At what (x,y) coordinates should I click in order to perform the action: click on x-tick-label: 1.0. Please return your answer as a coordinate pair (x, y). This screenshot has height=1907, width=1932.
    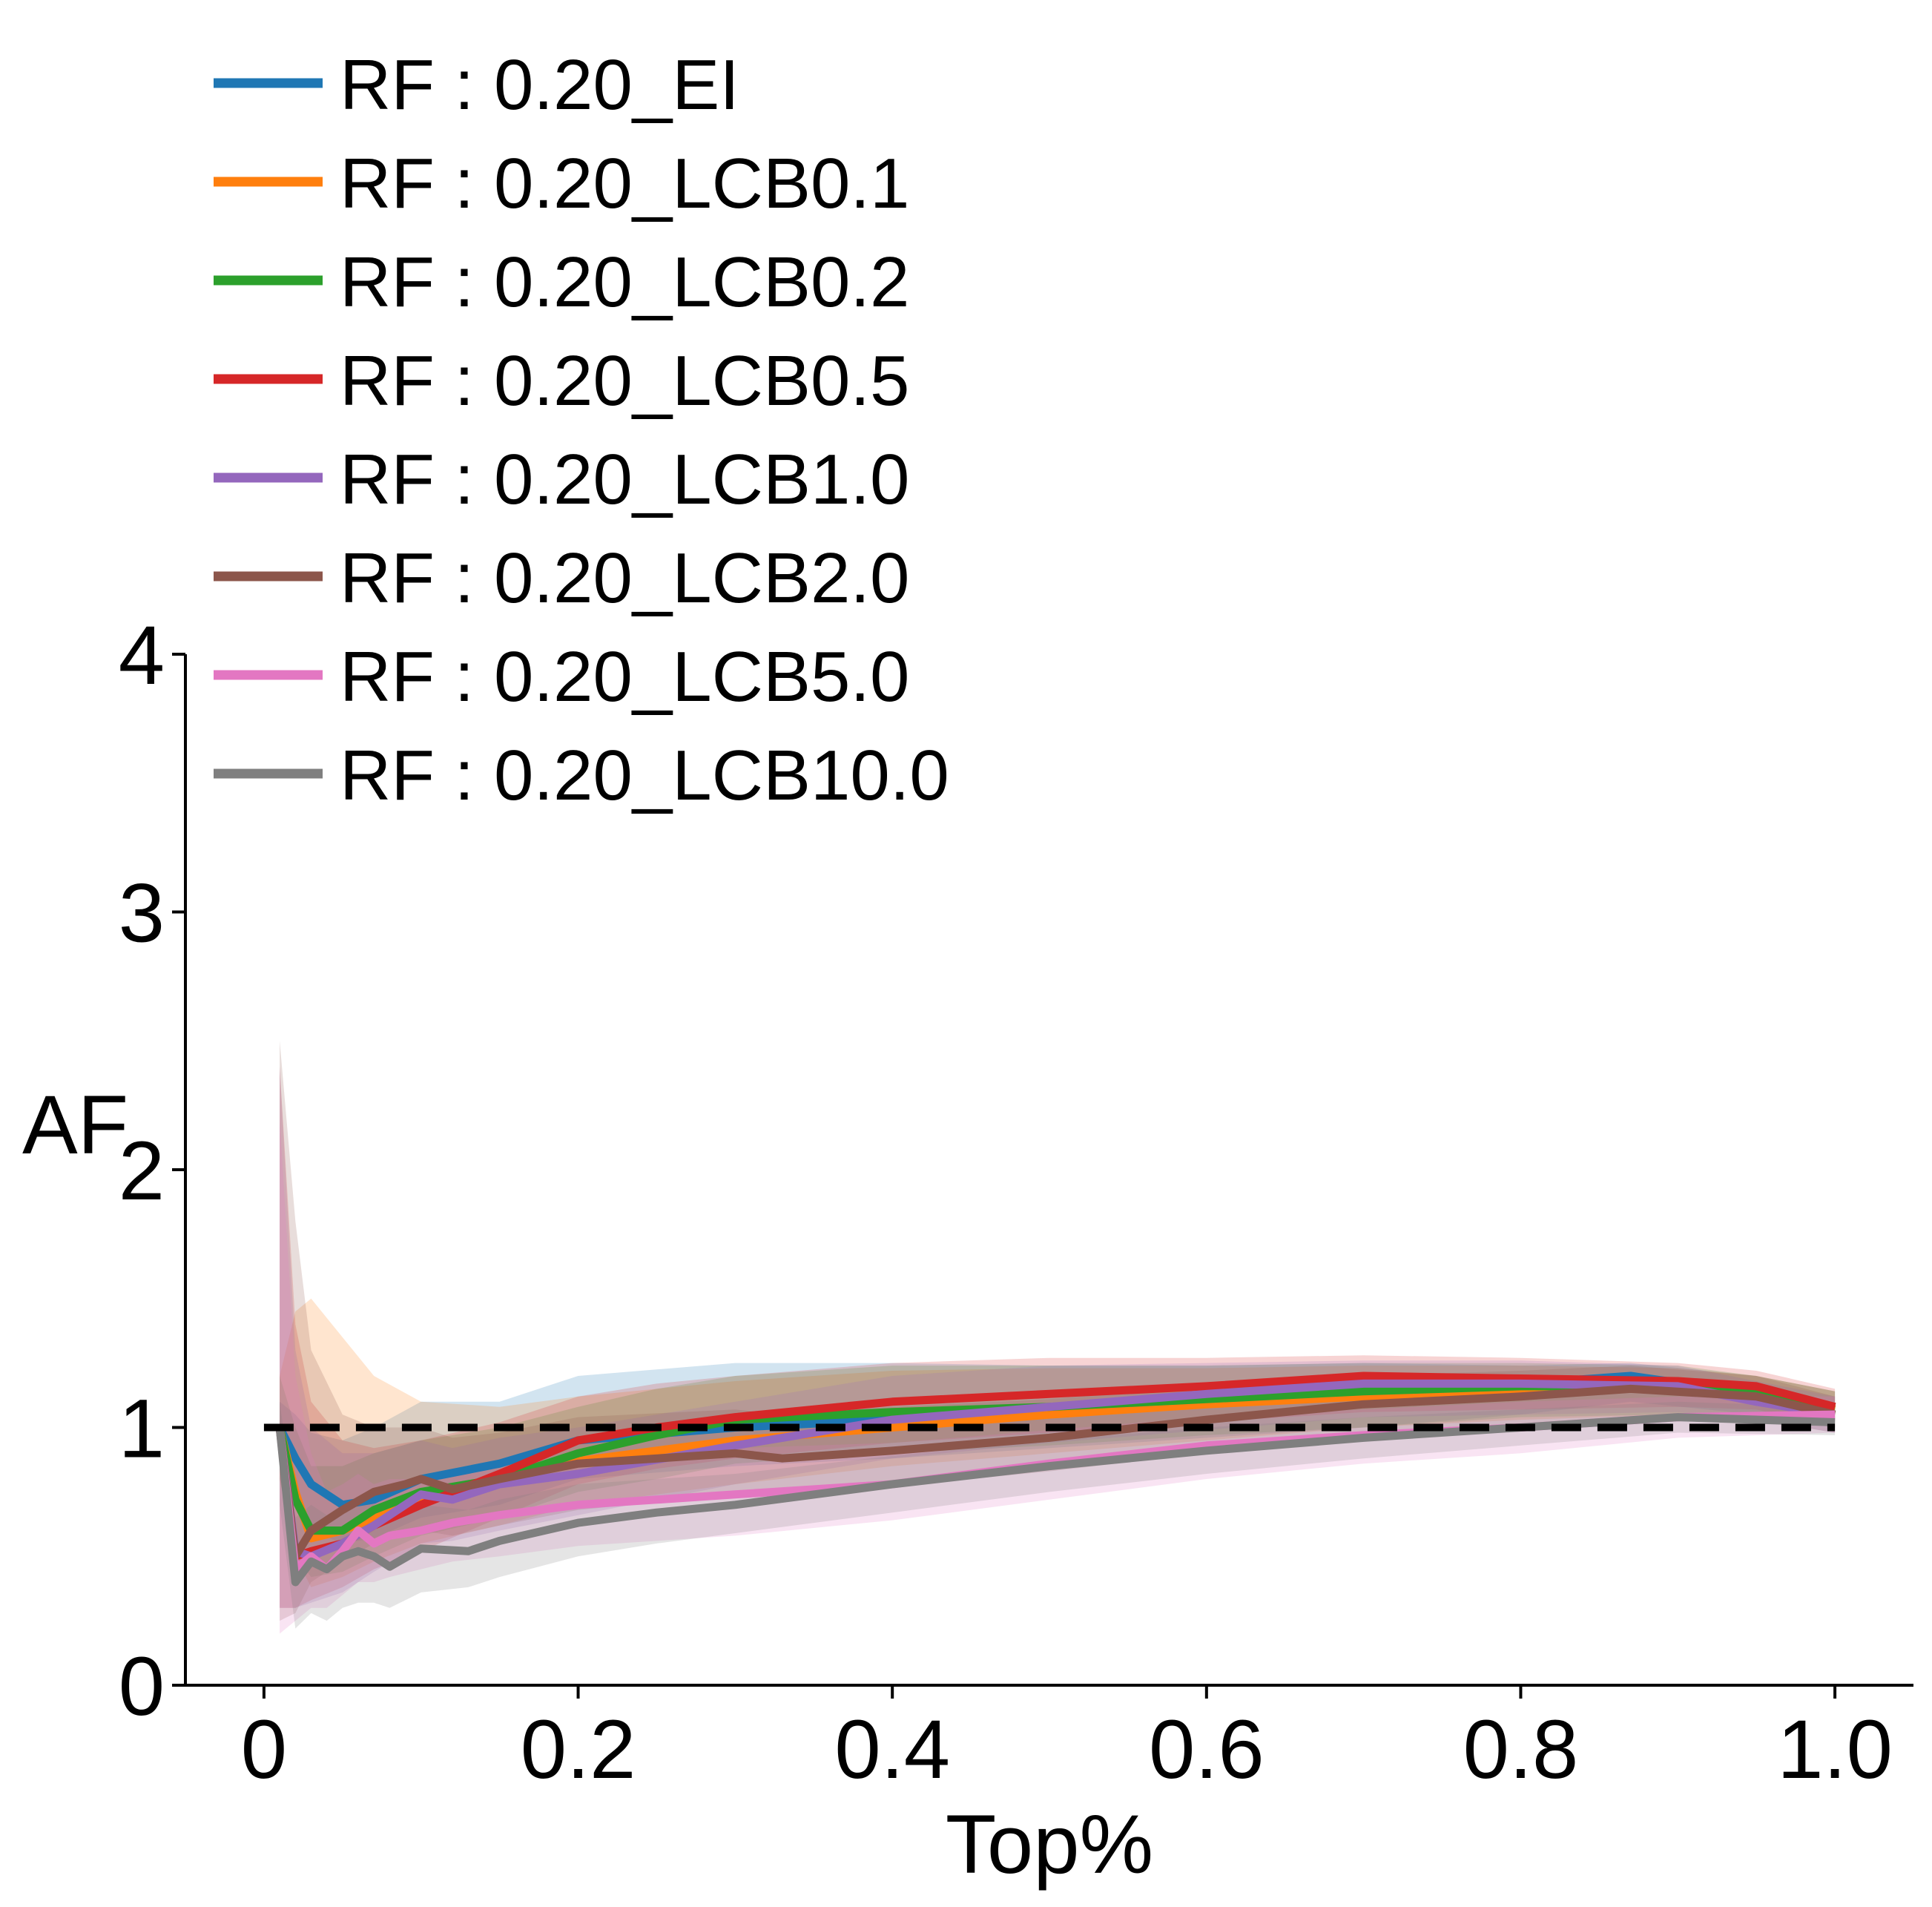
    Looking at the image, I should click on (1835, 1749).